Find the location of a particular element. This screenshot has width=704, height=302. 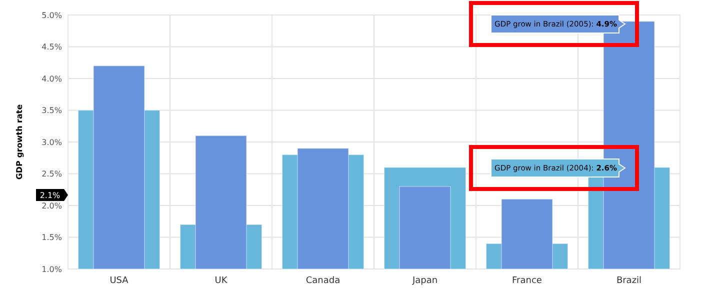

x-tick-label: Canada is located at coordinates (323, 281).